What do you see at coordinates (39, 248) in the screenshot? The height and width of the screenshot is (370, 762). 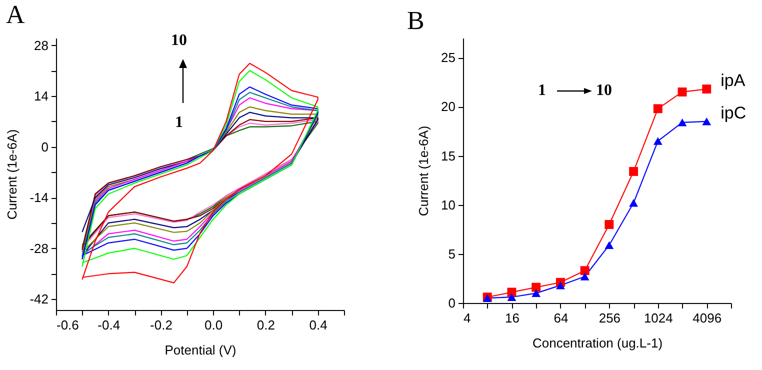 I see `y-tick-label: -28` at bounding box center [39, 248].